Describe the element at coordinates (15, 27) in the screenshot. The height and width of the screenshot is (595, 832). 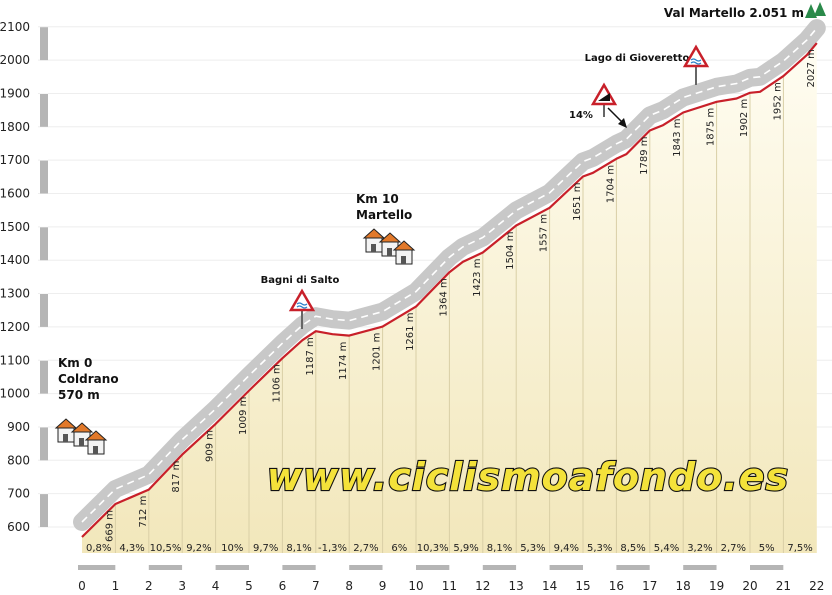
I see `y-tick-label: 2100` at that location.